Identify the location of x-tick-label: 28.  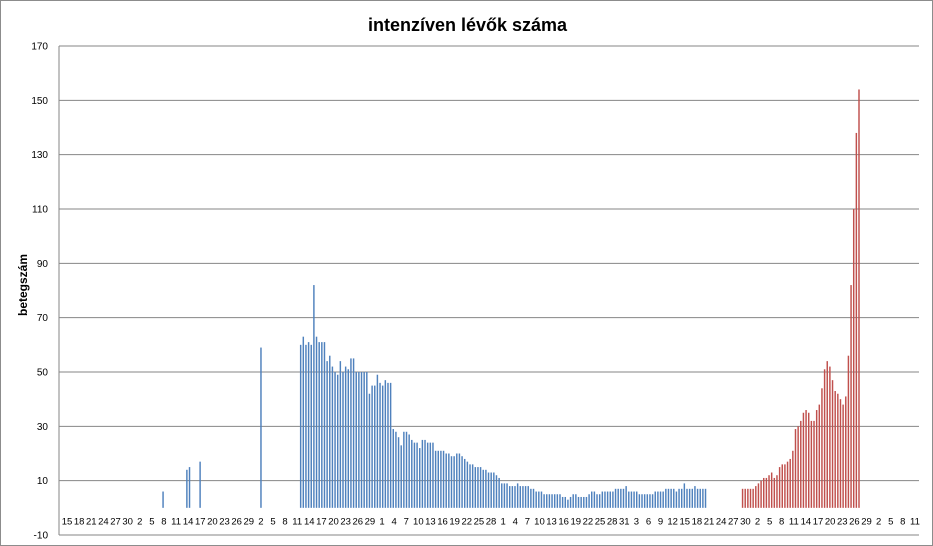
(612, 521).